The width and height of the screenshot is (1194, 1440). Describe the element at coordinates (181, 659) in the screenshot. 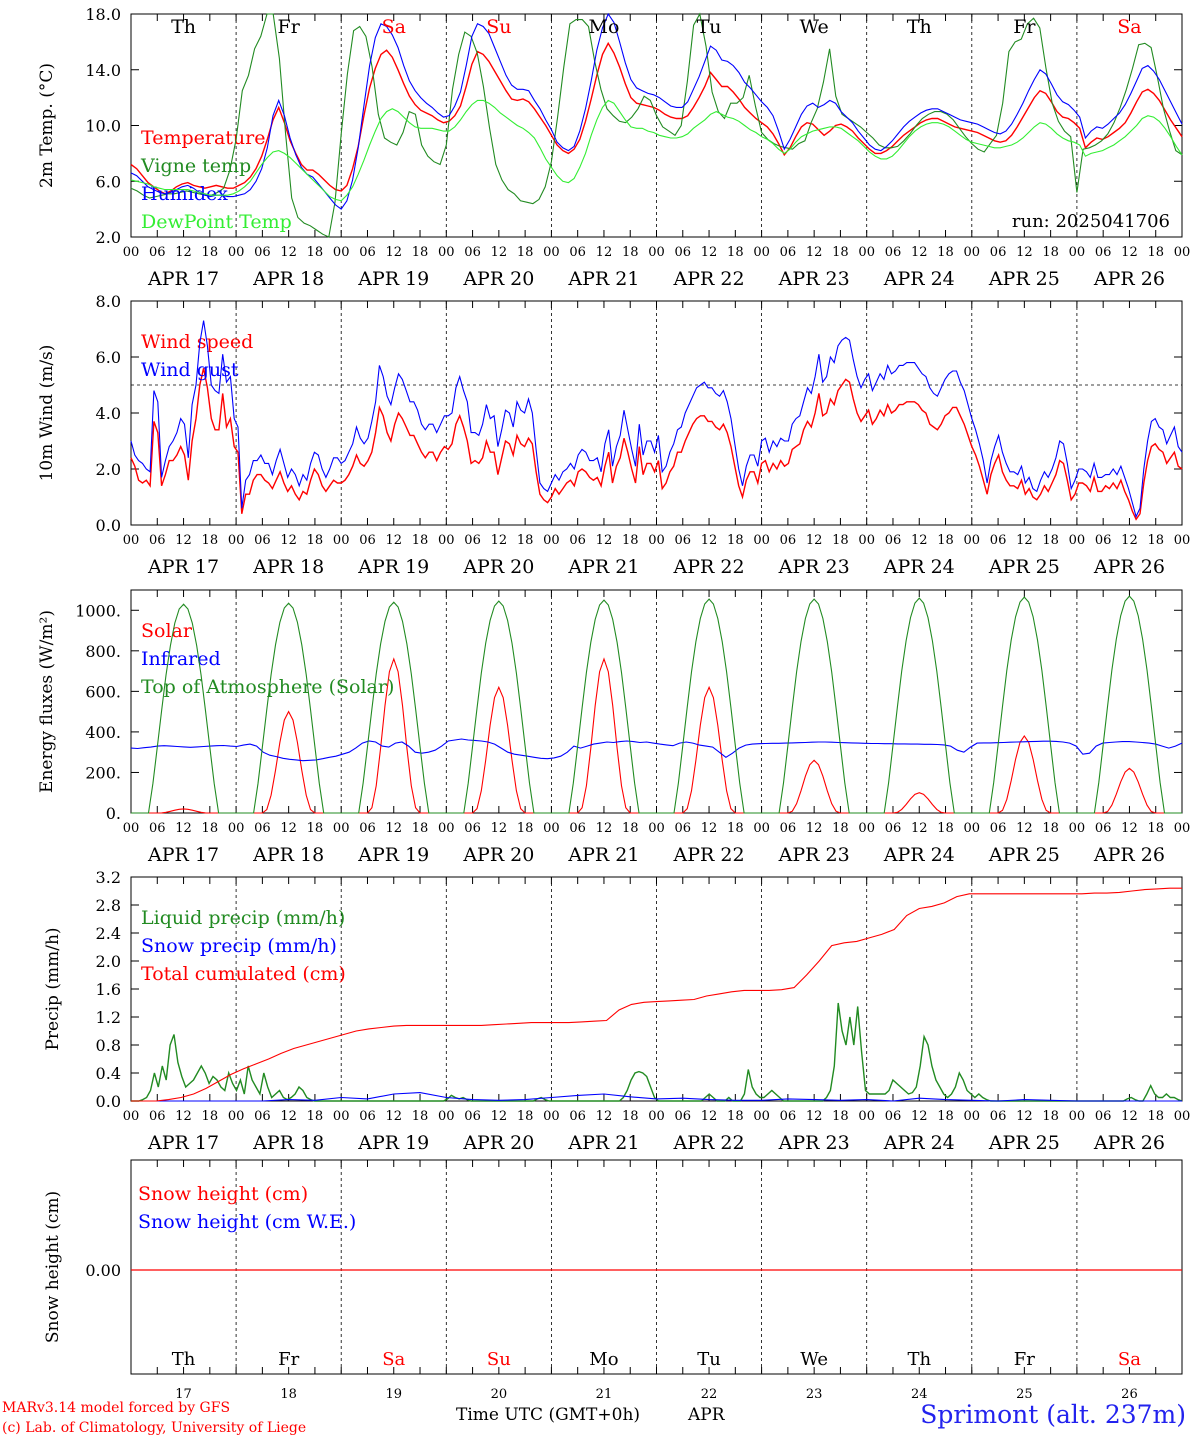

I see `legend-entry: Infrared` at that location.